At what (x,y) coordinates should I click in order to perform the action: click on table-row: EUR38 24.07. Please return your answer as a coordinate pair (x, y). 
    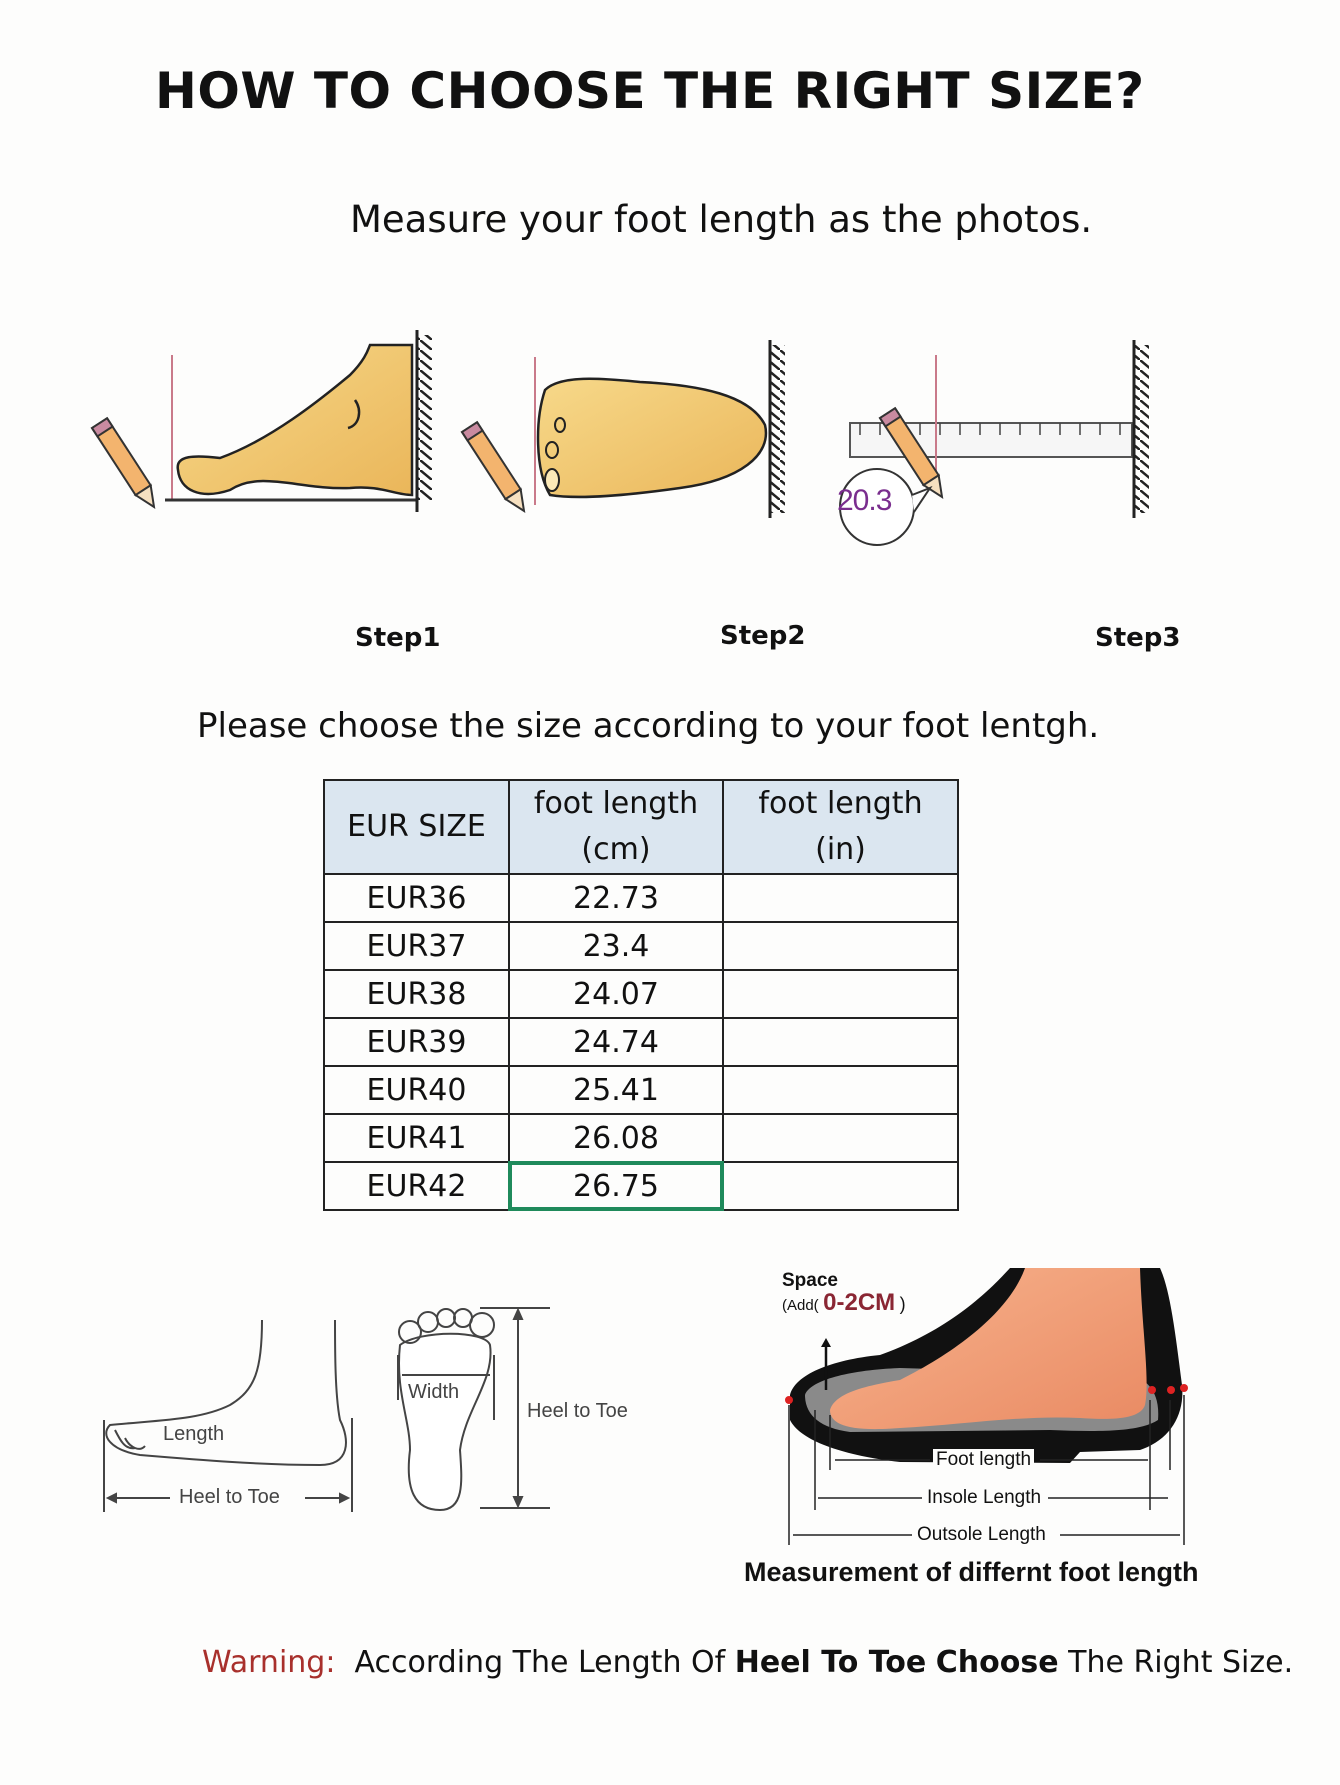
    Looking at the image, I should click on (641, 994).